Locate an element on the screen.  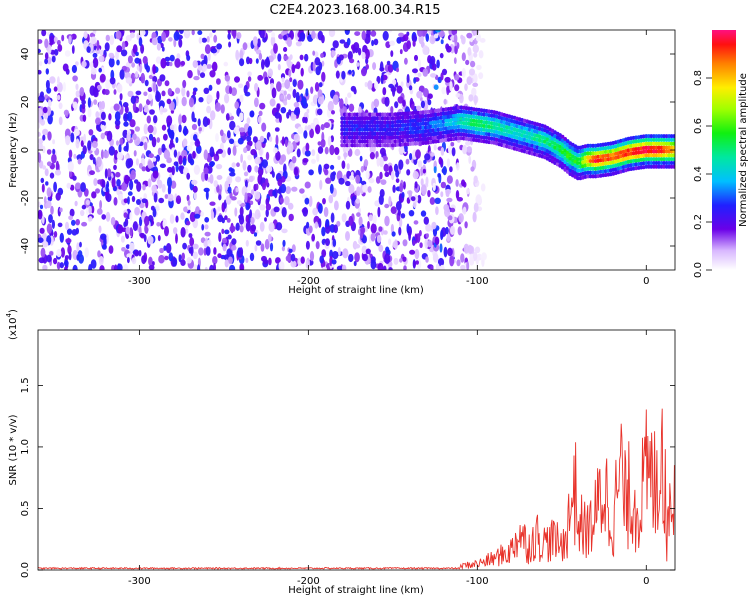
y-tick-label: 1.5 is located at coordinates (25, 385).